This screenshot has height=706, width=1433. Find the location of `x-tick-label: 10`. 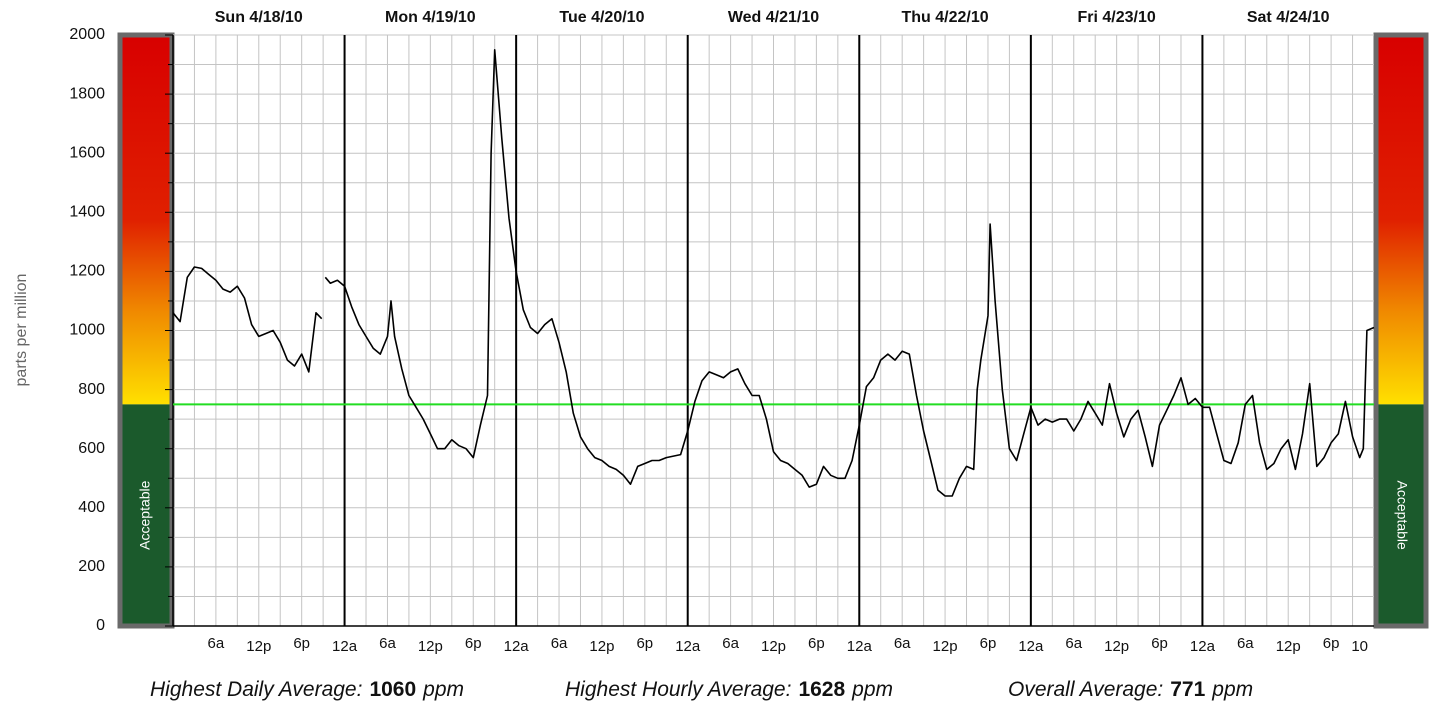

x-tick-label: 10 is located at coordinates (1359, 646).